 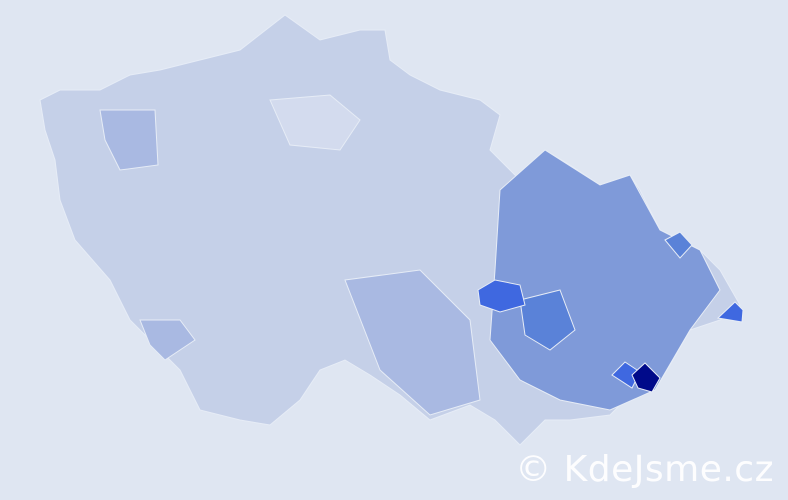 What do you see at coordinates (315, 122) in the screenshot?
I see `region-central-light` at bounding box center [315, 122].